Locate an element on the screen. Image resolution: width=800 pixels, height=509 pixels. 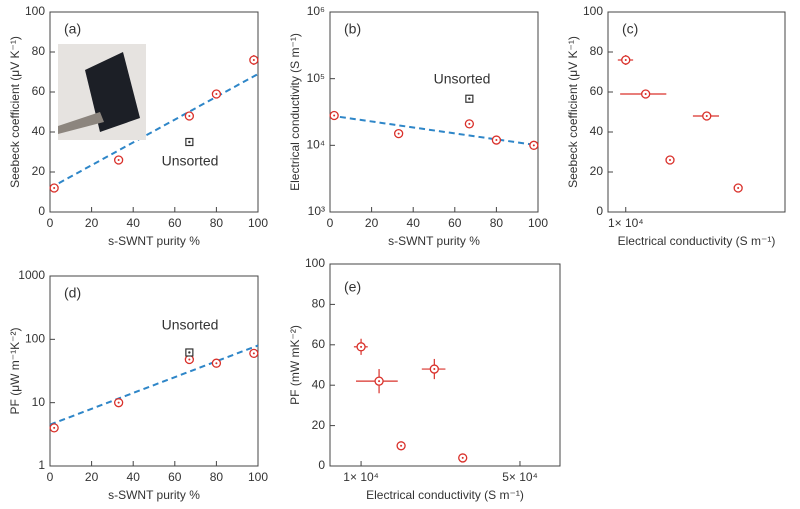
x-tick-label: 5× 10⁴ is located at coordinates (520, 477).